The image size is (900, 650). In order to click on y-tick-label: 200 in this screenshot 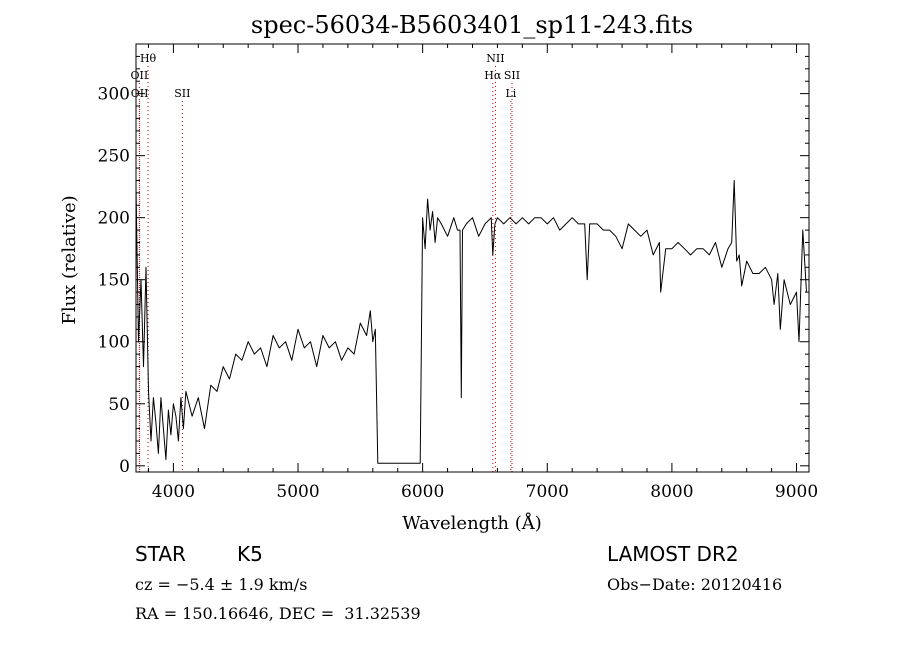, I will do `click(114, 219)`.